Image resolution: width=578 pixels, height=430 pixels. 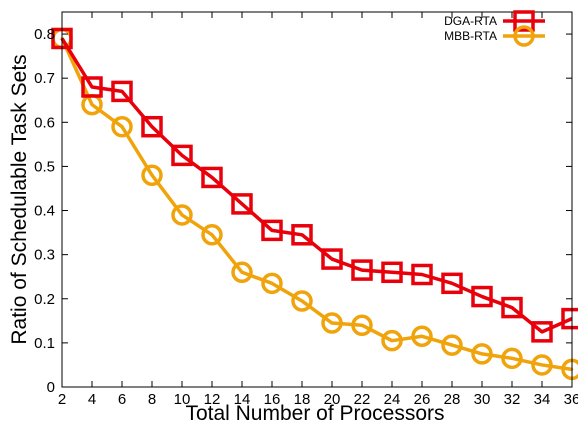 What do you see at coordinates (19, 199) in the screenshot?
I see `y-axis-title: Ratio of Schedulable Task Sets` at bounding box center [19, 199].